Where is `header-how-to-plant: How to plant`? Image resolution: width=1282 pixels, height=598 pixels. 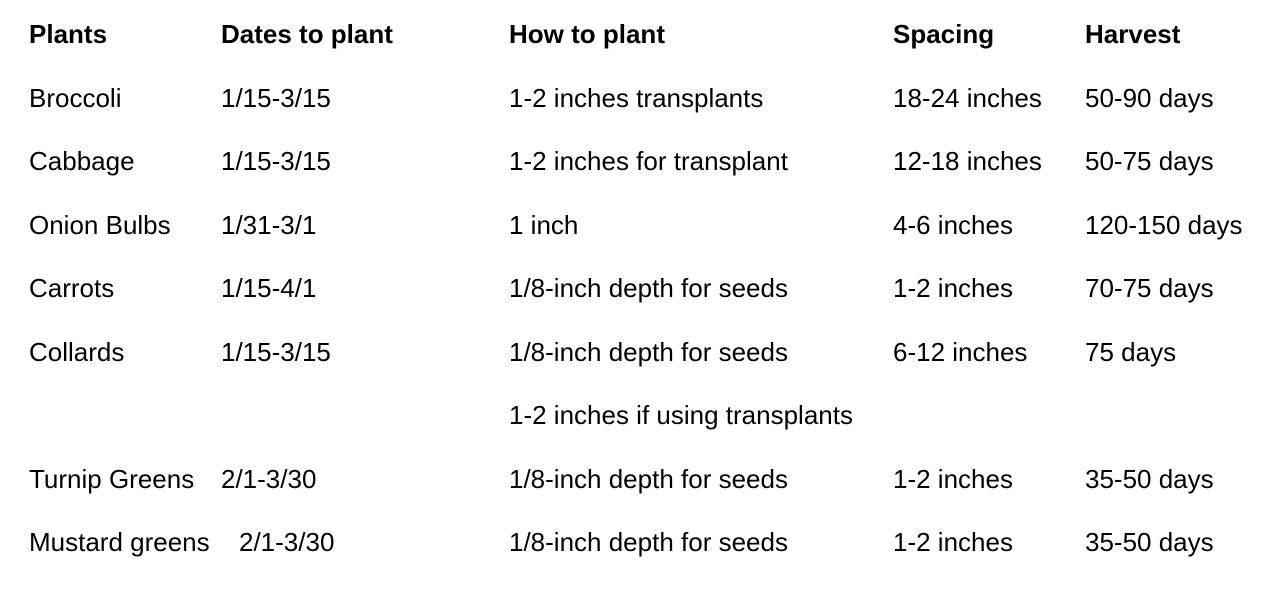
header-how-to-plant: How to plant is located at coordinates (587, 34).